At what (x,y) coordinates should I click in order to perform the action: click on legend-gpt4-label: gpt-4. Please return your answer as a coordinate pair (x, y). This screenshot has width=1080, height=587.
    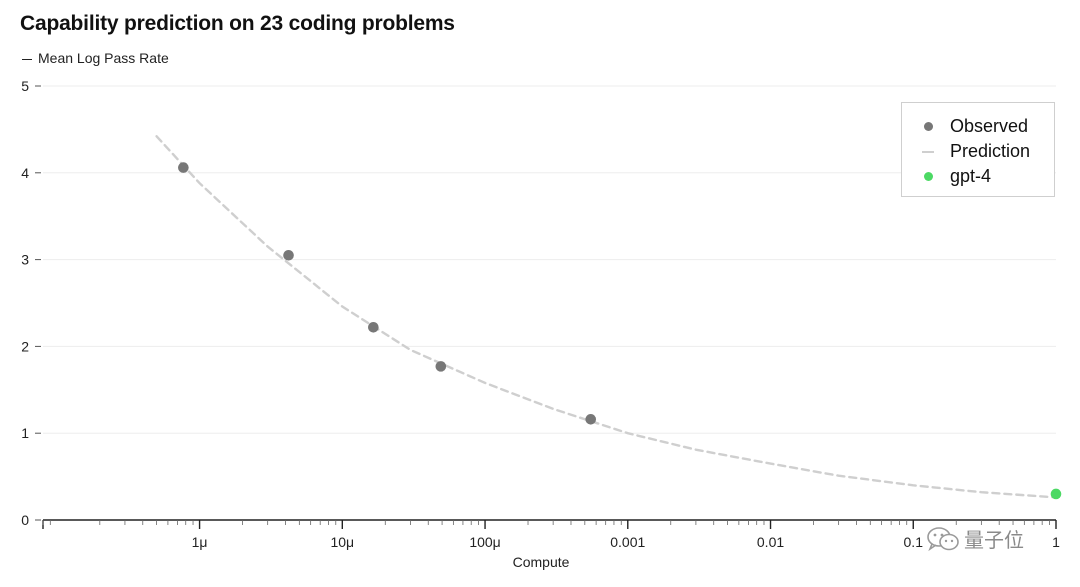
    Looking at the image, I should click on (971, 176).